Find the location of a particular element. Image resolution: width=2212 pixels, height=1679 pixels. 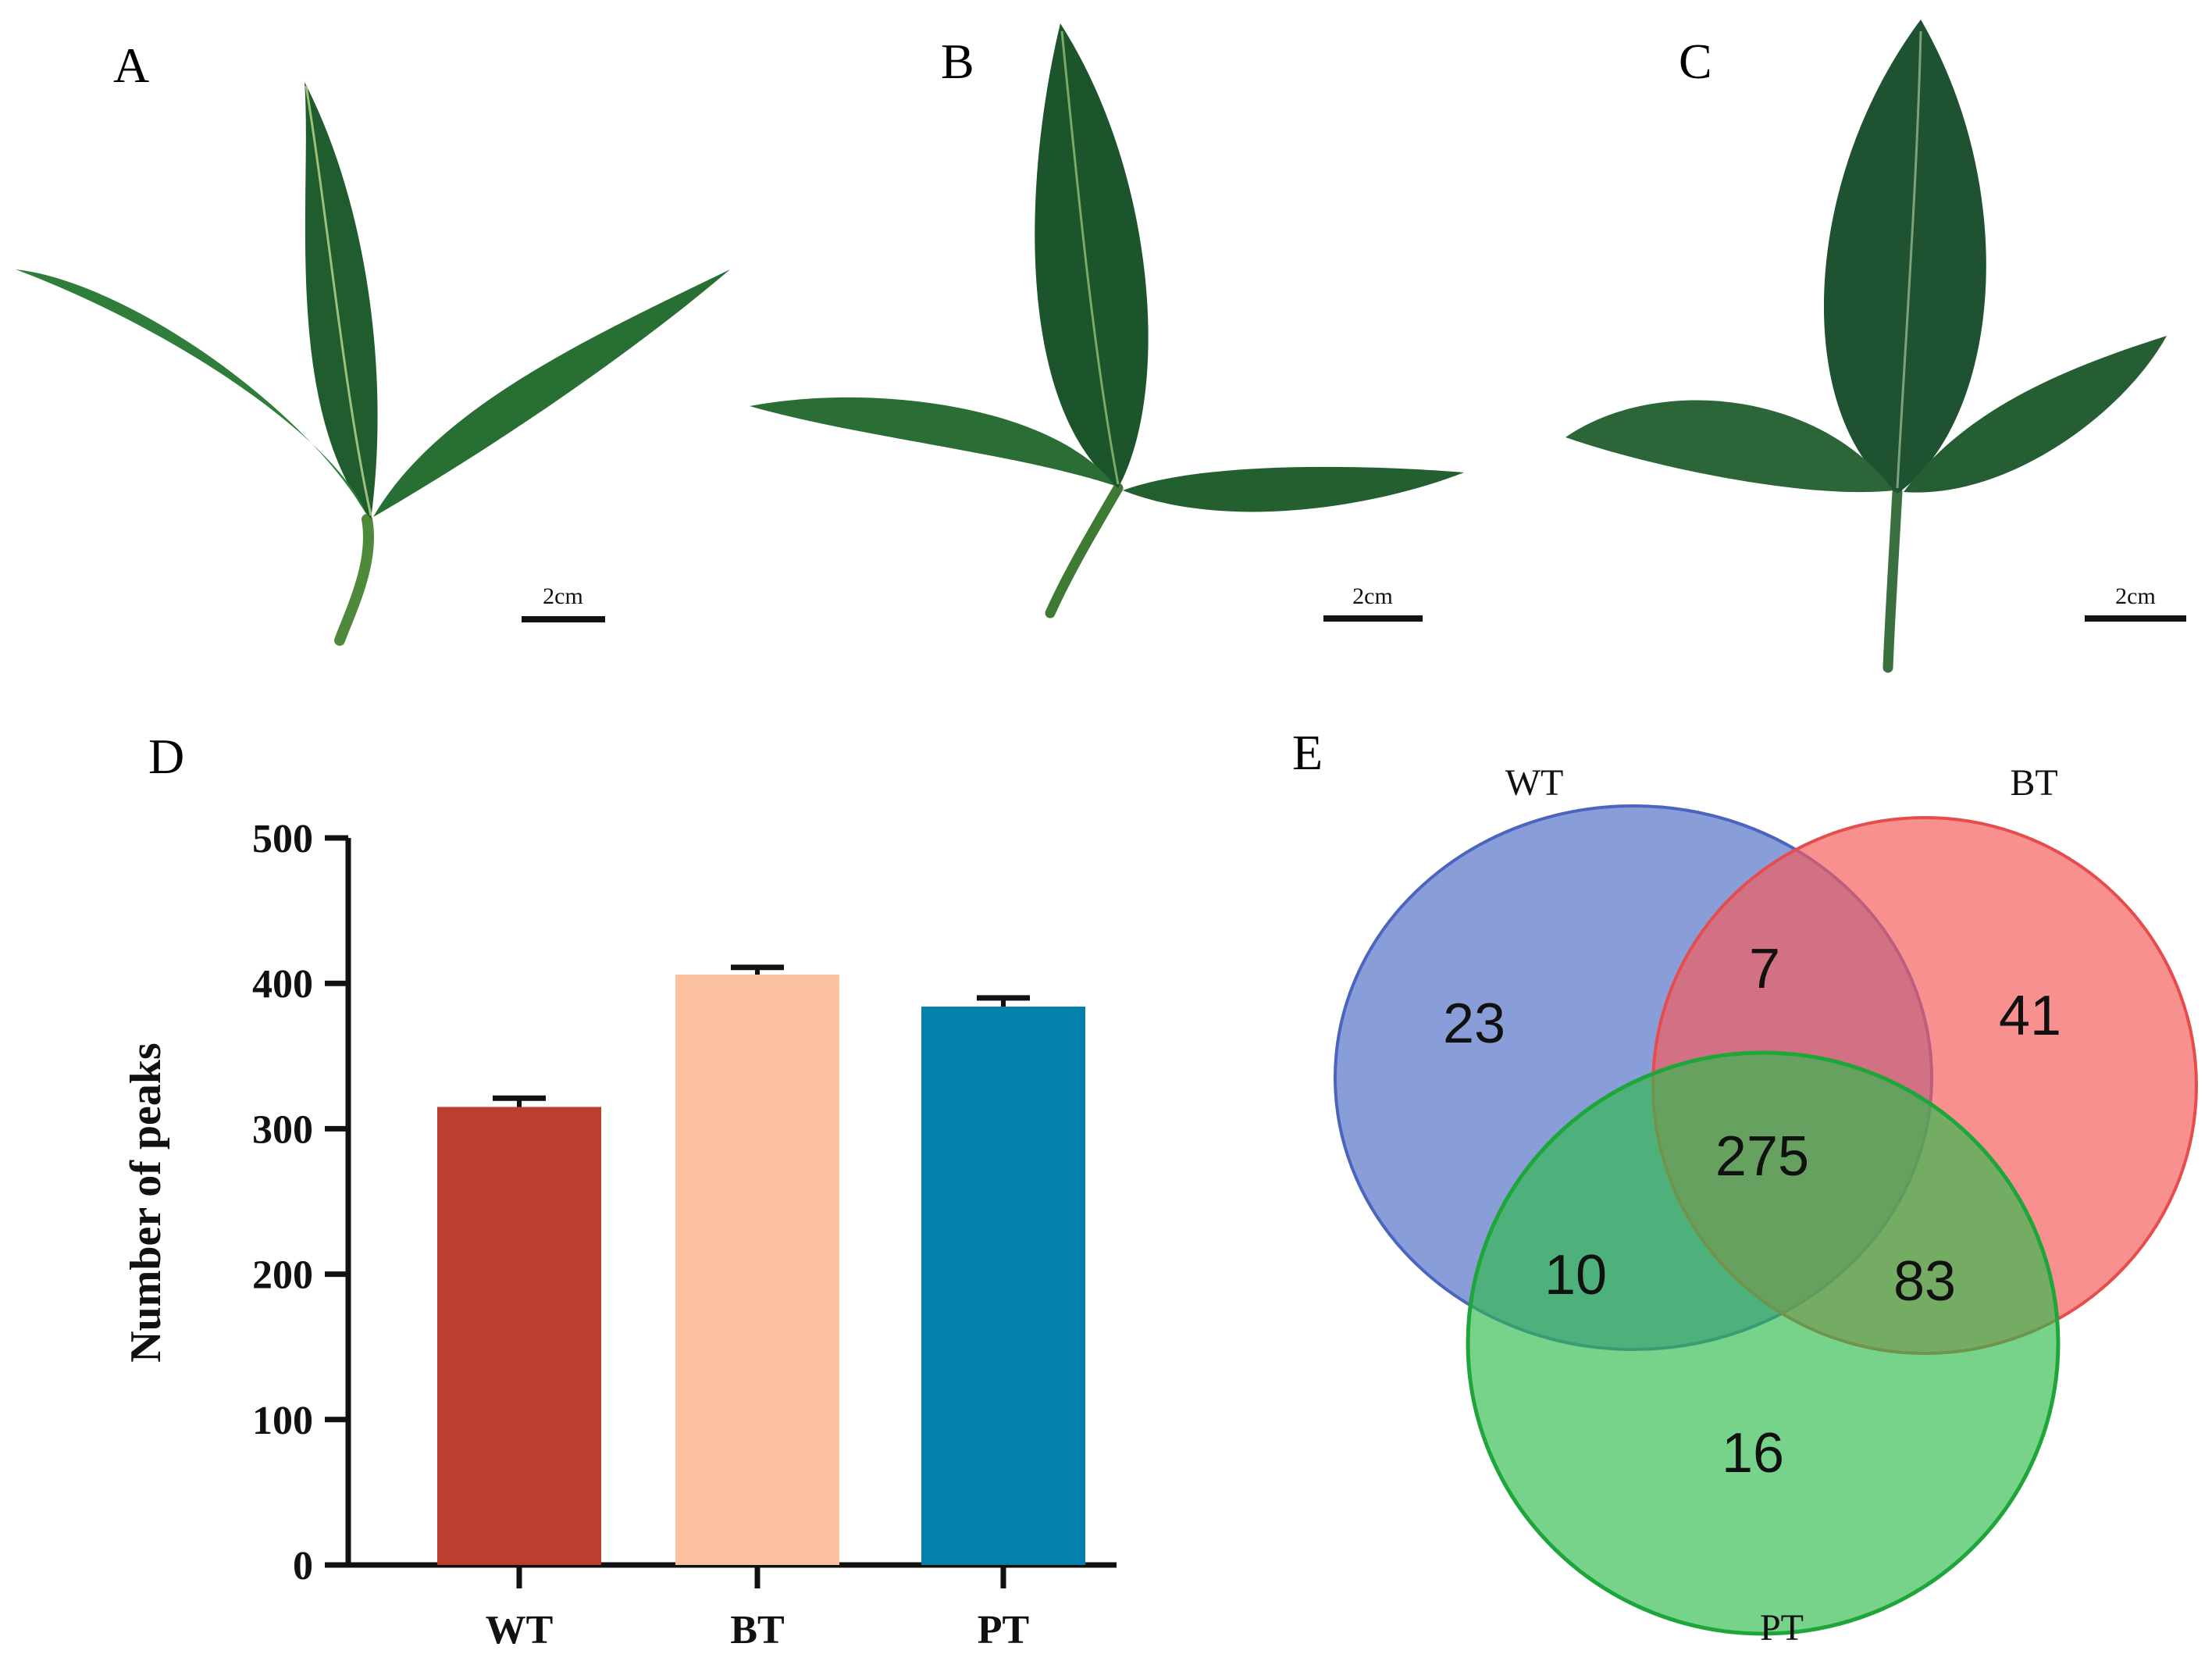

y-tick-label: 400 is located at coordinates (282, 984).